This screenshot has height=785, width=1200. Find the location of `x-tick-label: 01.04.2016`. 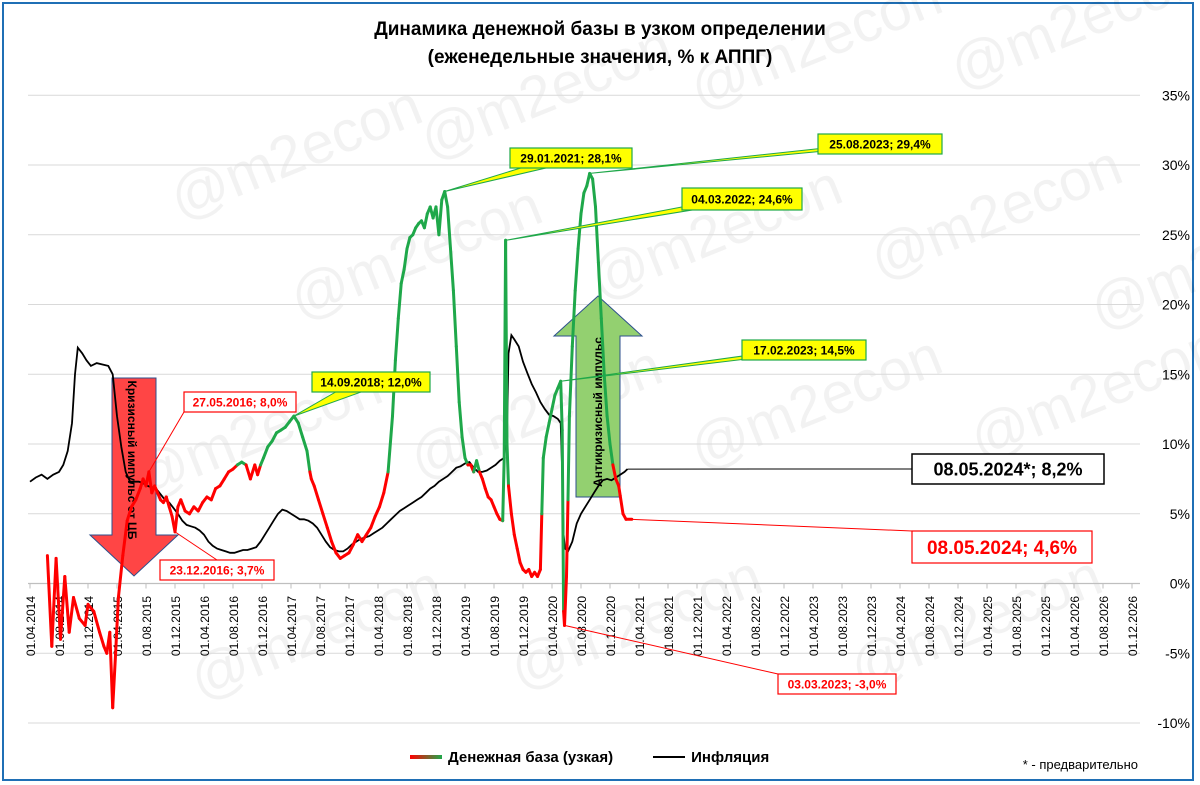

x-tick-label: 01.04.2016 is located at coordinates (205, 626).